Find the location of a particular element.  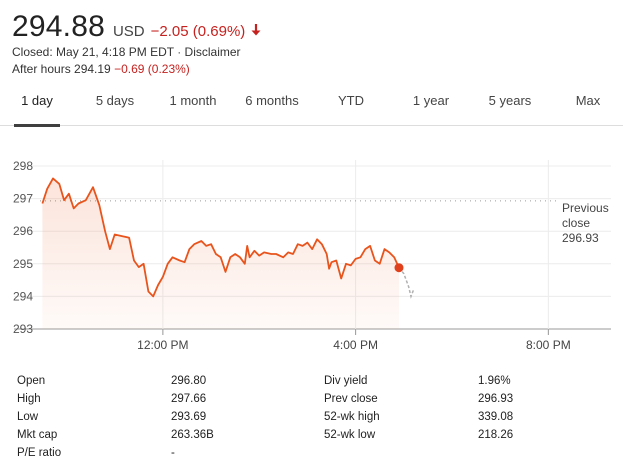

closed-text: Closed: May 21, 4:18 PM EDT is located at coordinates (93, 52).